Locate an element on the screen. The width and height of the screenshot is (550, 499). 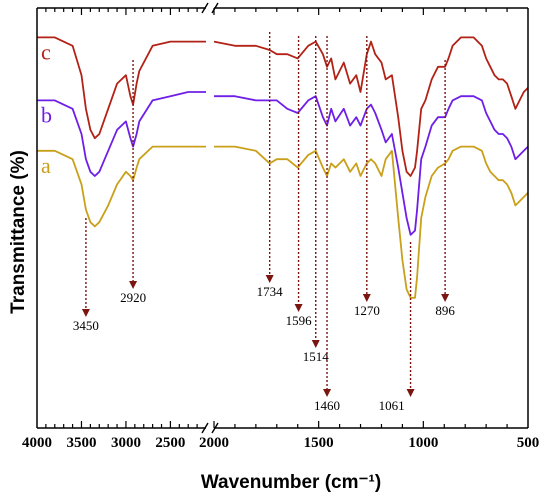
series-a-line is located at coordinates (121, 186).